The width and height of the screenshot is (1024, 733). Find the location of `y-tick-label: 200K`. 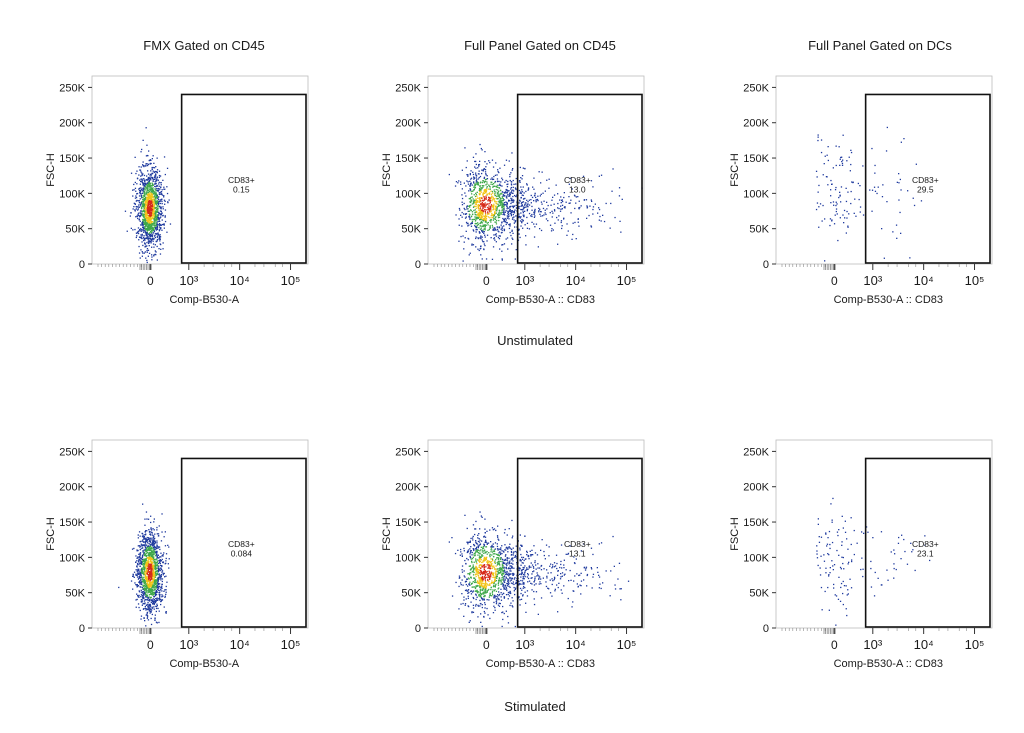

y-tick-label: 200K is located at coordinates (408, 488).